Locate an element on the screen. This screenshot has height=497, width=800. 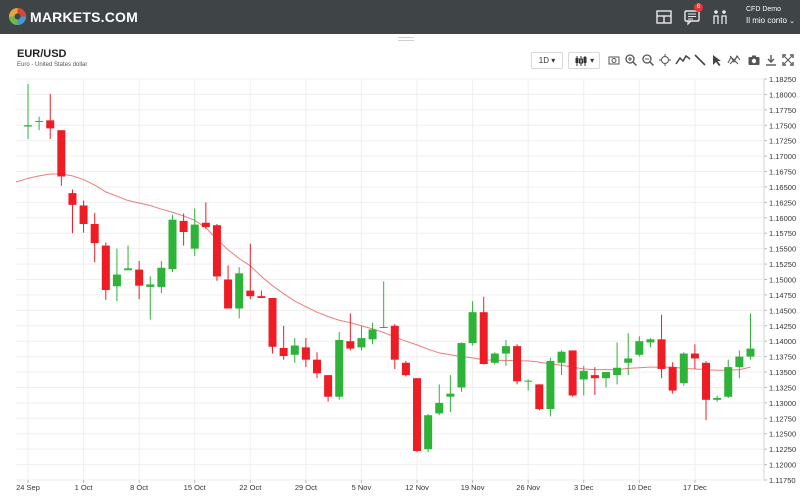
y-tick-label: 1.15500 is located at coordinates (782, 249).